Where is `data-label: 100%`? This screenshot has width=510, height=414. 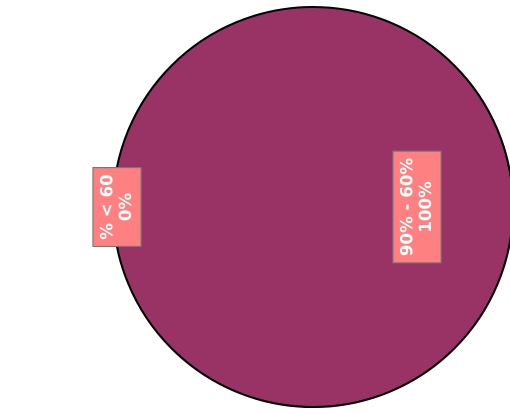
data-label: 100% is located at coordinates (425, 206).